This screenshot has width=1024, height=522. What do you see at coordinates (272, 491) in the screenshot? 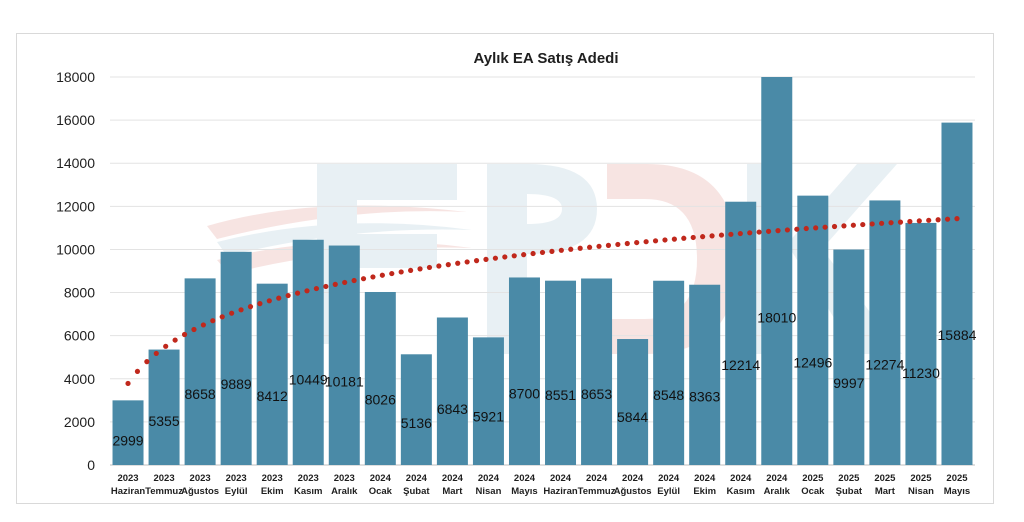
I see `x-tick-month: Ekim` at bounding box center [272, 491].